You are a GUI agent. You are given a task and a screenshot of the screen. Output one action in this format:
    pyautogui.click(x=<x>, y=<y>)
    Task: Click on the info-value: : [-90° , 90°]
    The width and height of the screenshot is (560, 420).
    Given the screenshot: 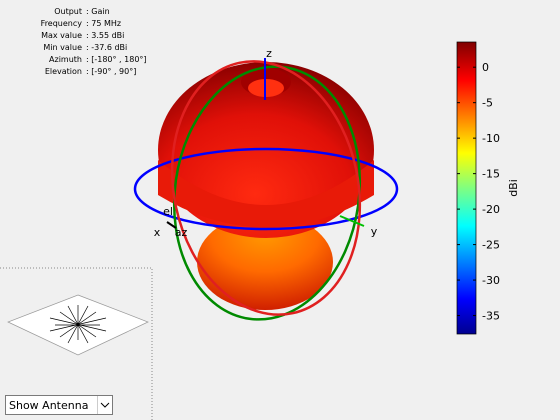 What is the action you would take?
    pyautogui.click(x=111, y=71)
    